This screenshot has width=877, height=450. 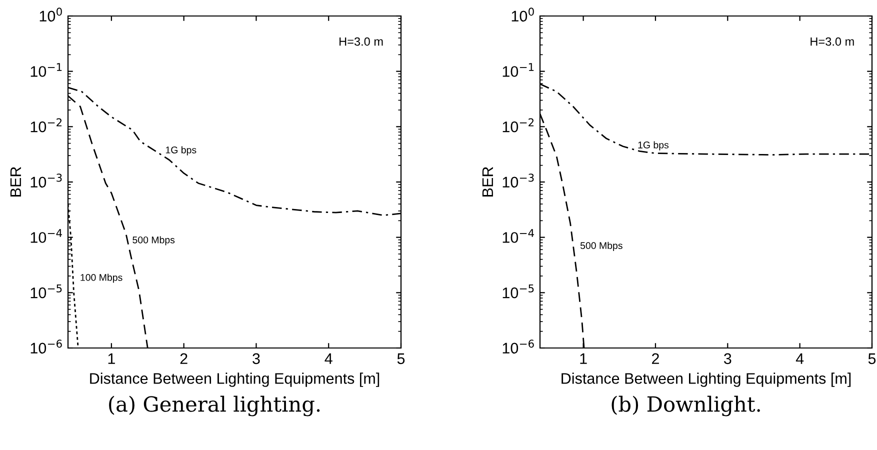 What do you see at coordinates (214, 406) in the screenshot?
I see `text: (a) General lighting.` at bounding box center [214, 406].